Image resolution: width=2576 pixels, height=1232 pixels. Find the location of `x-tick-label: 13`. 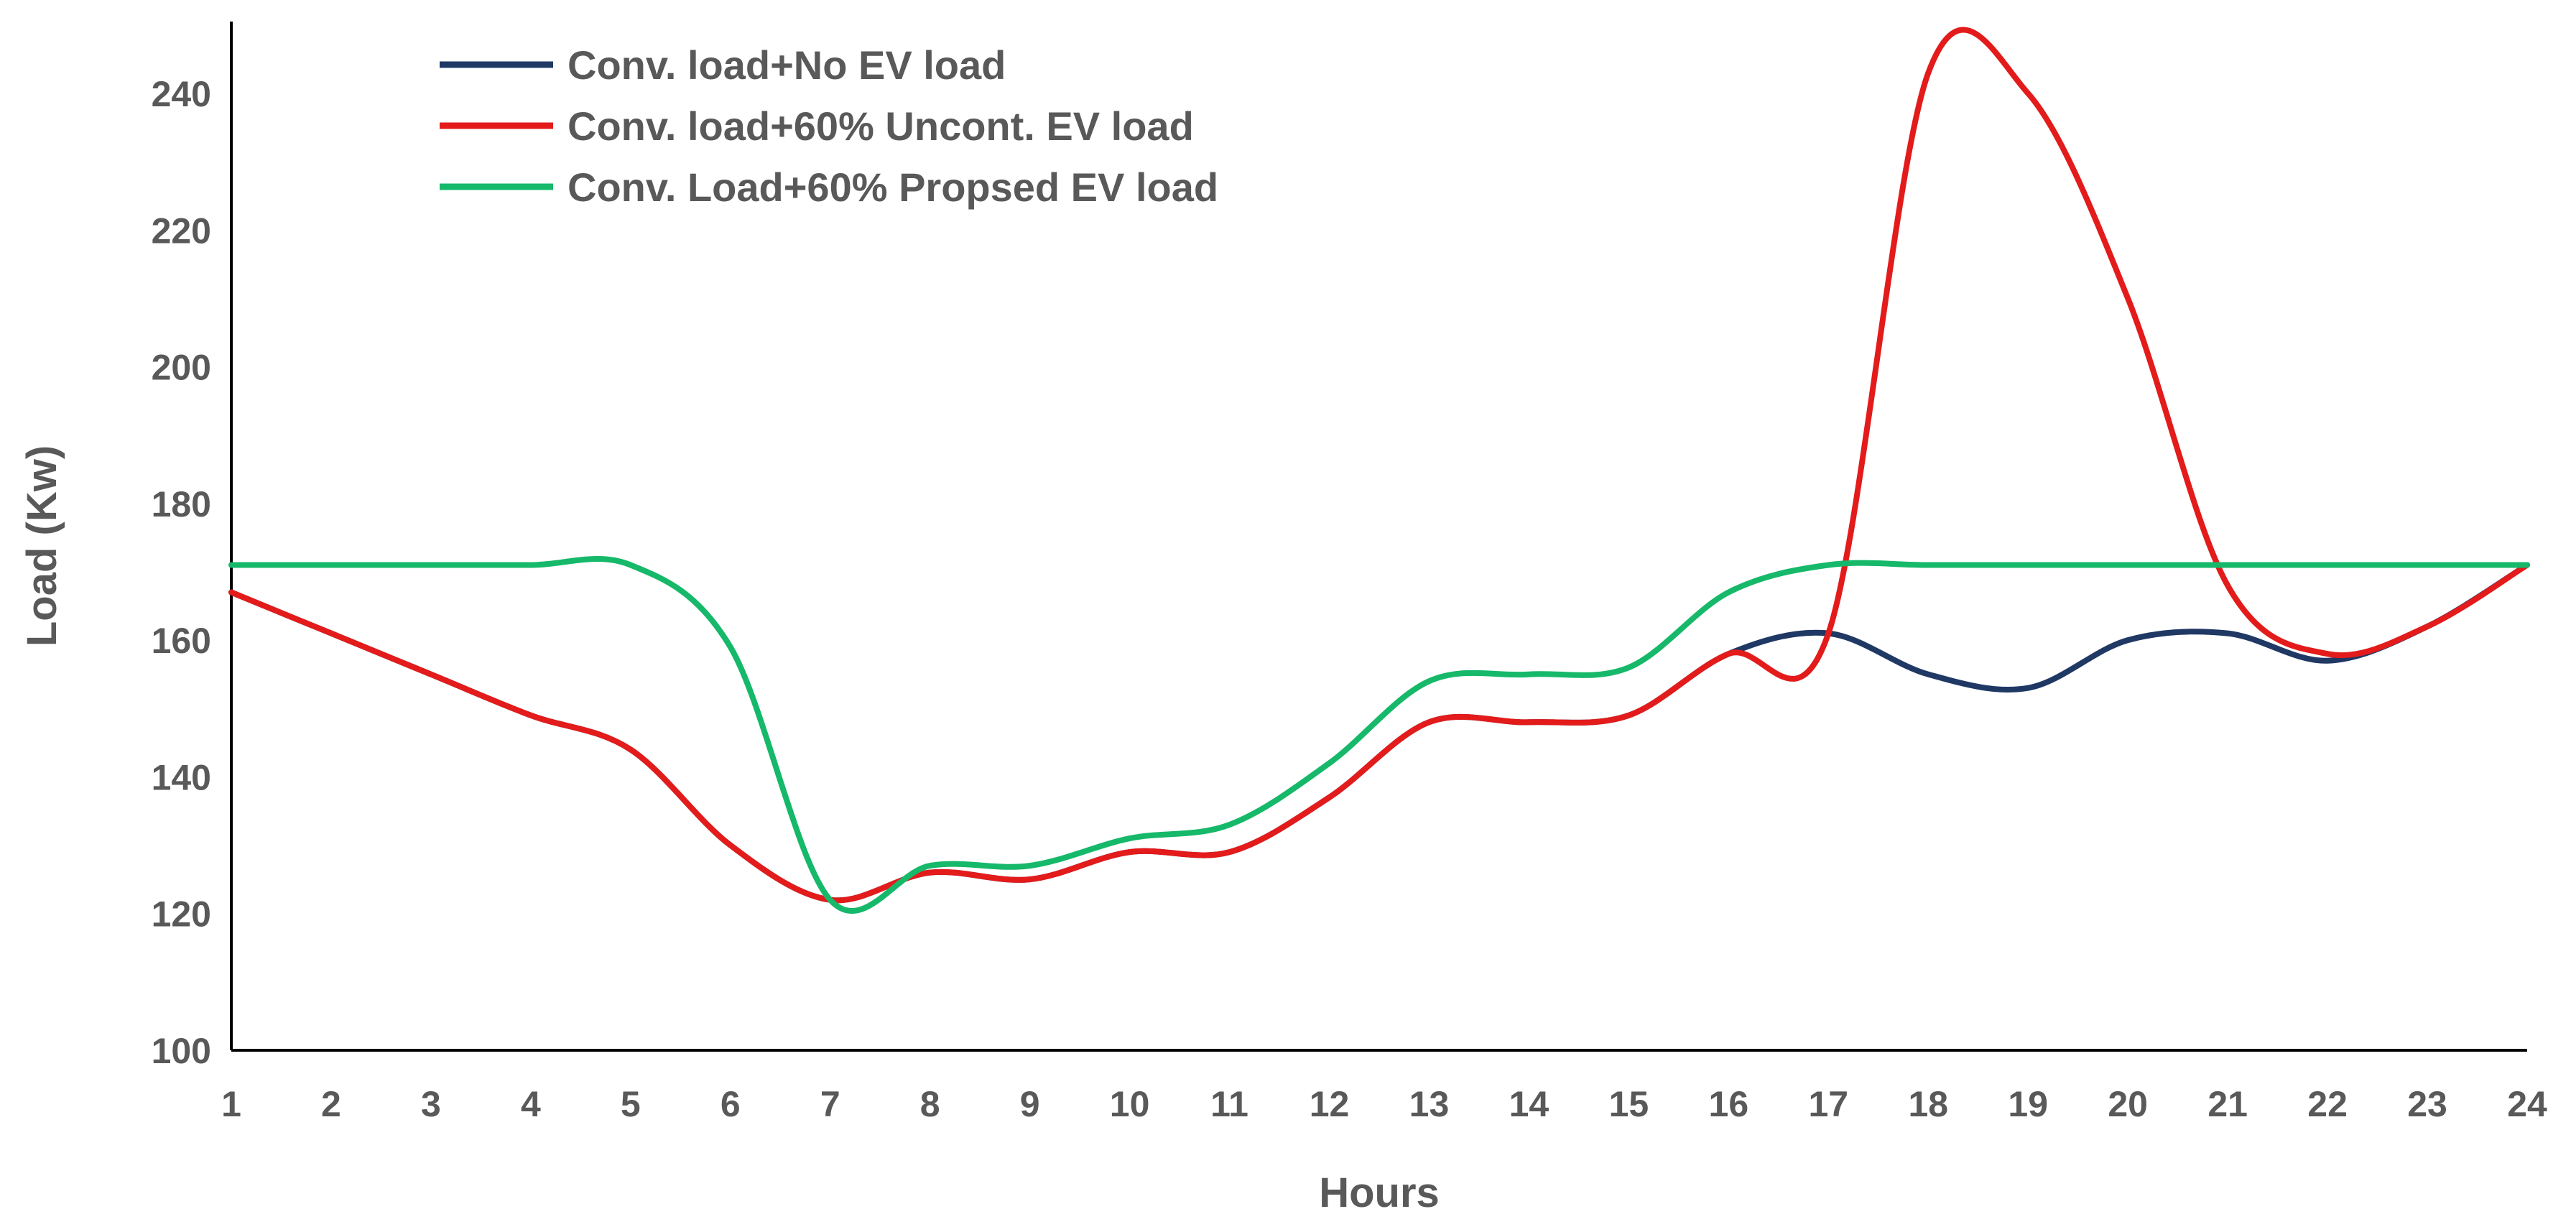

x-tick-label: 13 is located at coordinates (1429, 1104).